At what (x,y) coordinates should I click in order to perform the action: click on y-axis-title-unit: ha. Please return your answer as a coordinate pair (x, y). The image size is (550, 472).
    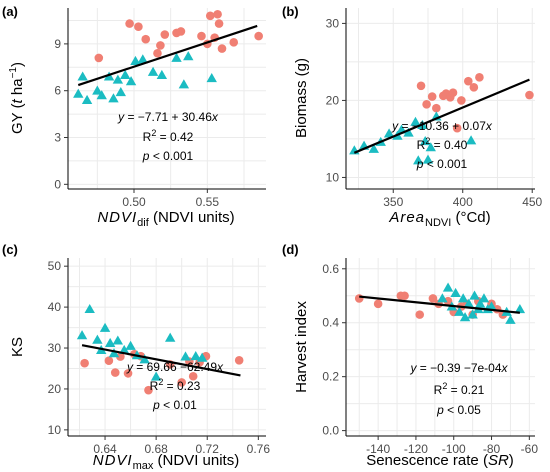
    Looking at the image, I should click on (17, 89).